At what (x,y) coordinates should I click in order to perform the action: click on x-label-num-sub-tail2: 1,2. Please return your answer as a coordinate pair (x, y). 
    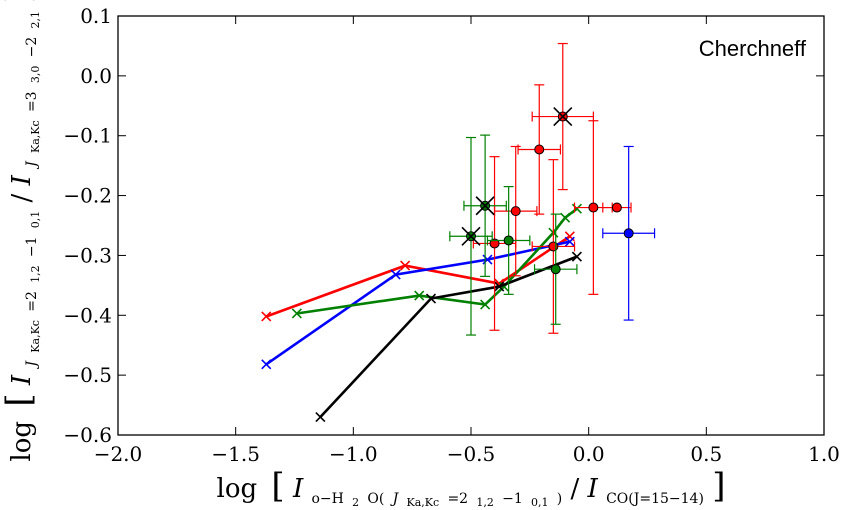
    Looking at the image, I should click on (485, 502).